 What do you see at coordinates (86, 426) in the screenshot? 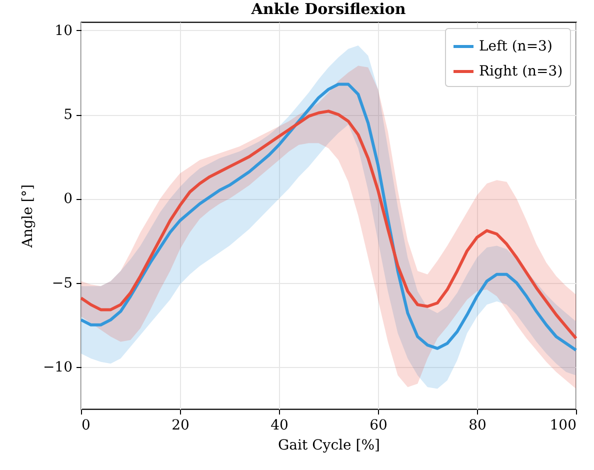
I see `x-tick-label: 0` at bounding box center [86, 426].